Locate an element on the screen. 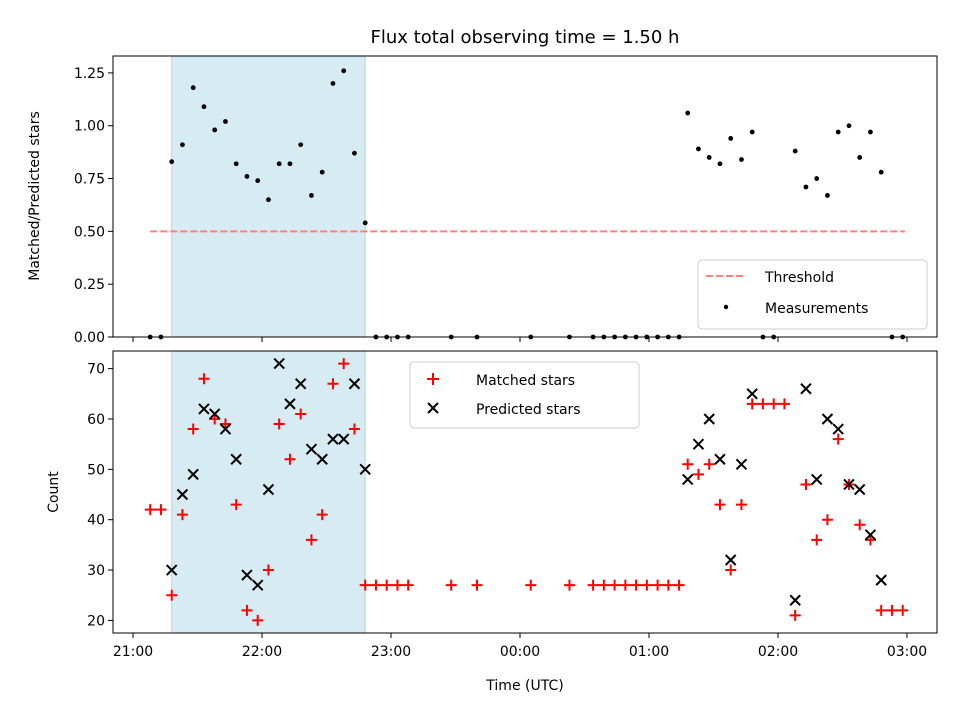 The image size is (960, 720). y-tick-label: 70 is located at coordinates (96, 370).